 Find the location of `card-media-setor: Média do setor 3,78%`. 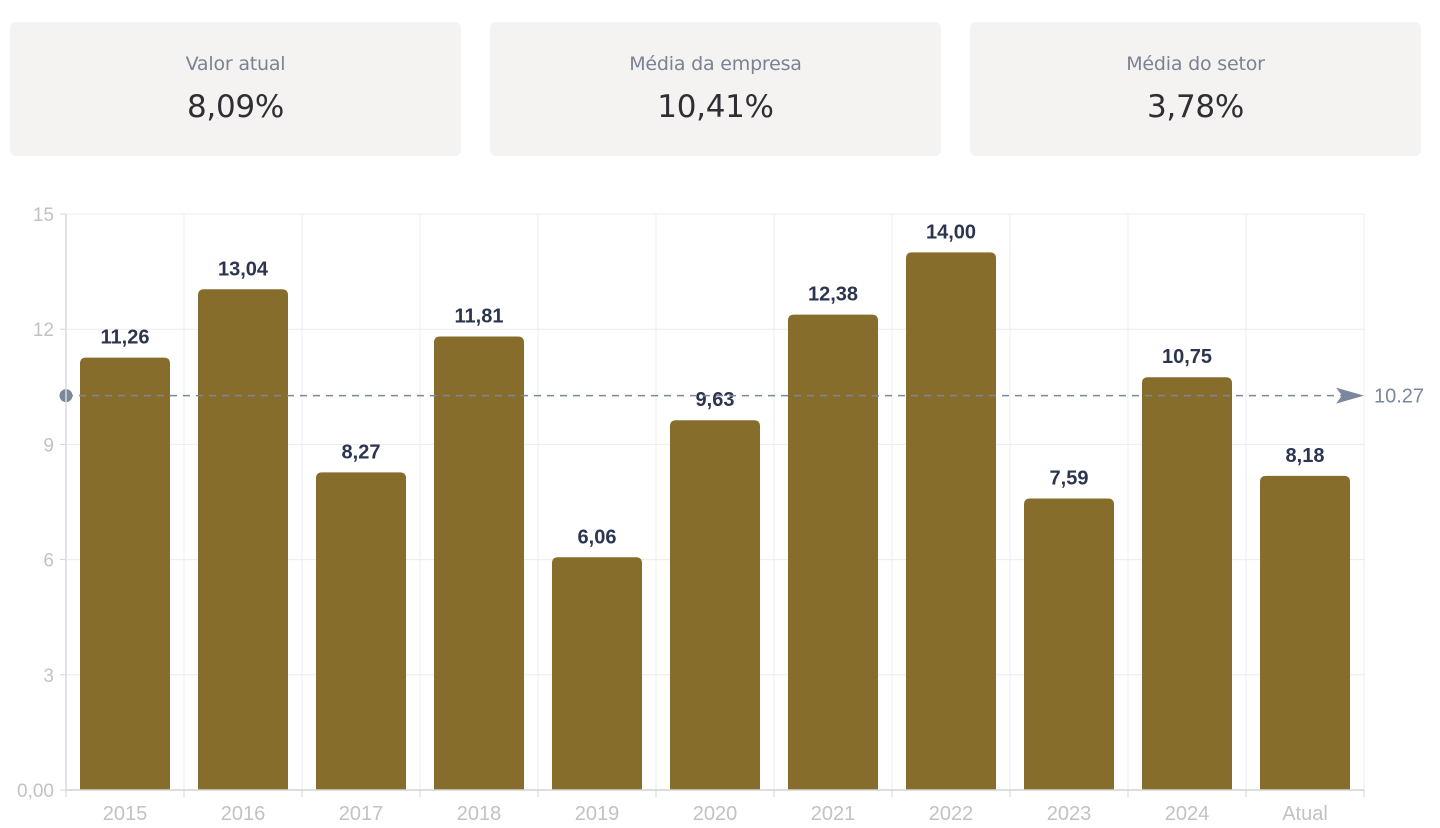

card-media-setor: Média do setor 3,78% is located at coordinates (1195, 89).